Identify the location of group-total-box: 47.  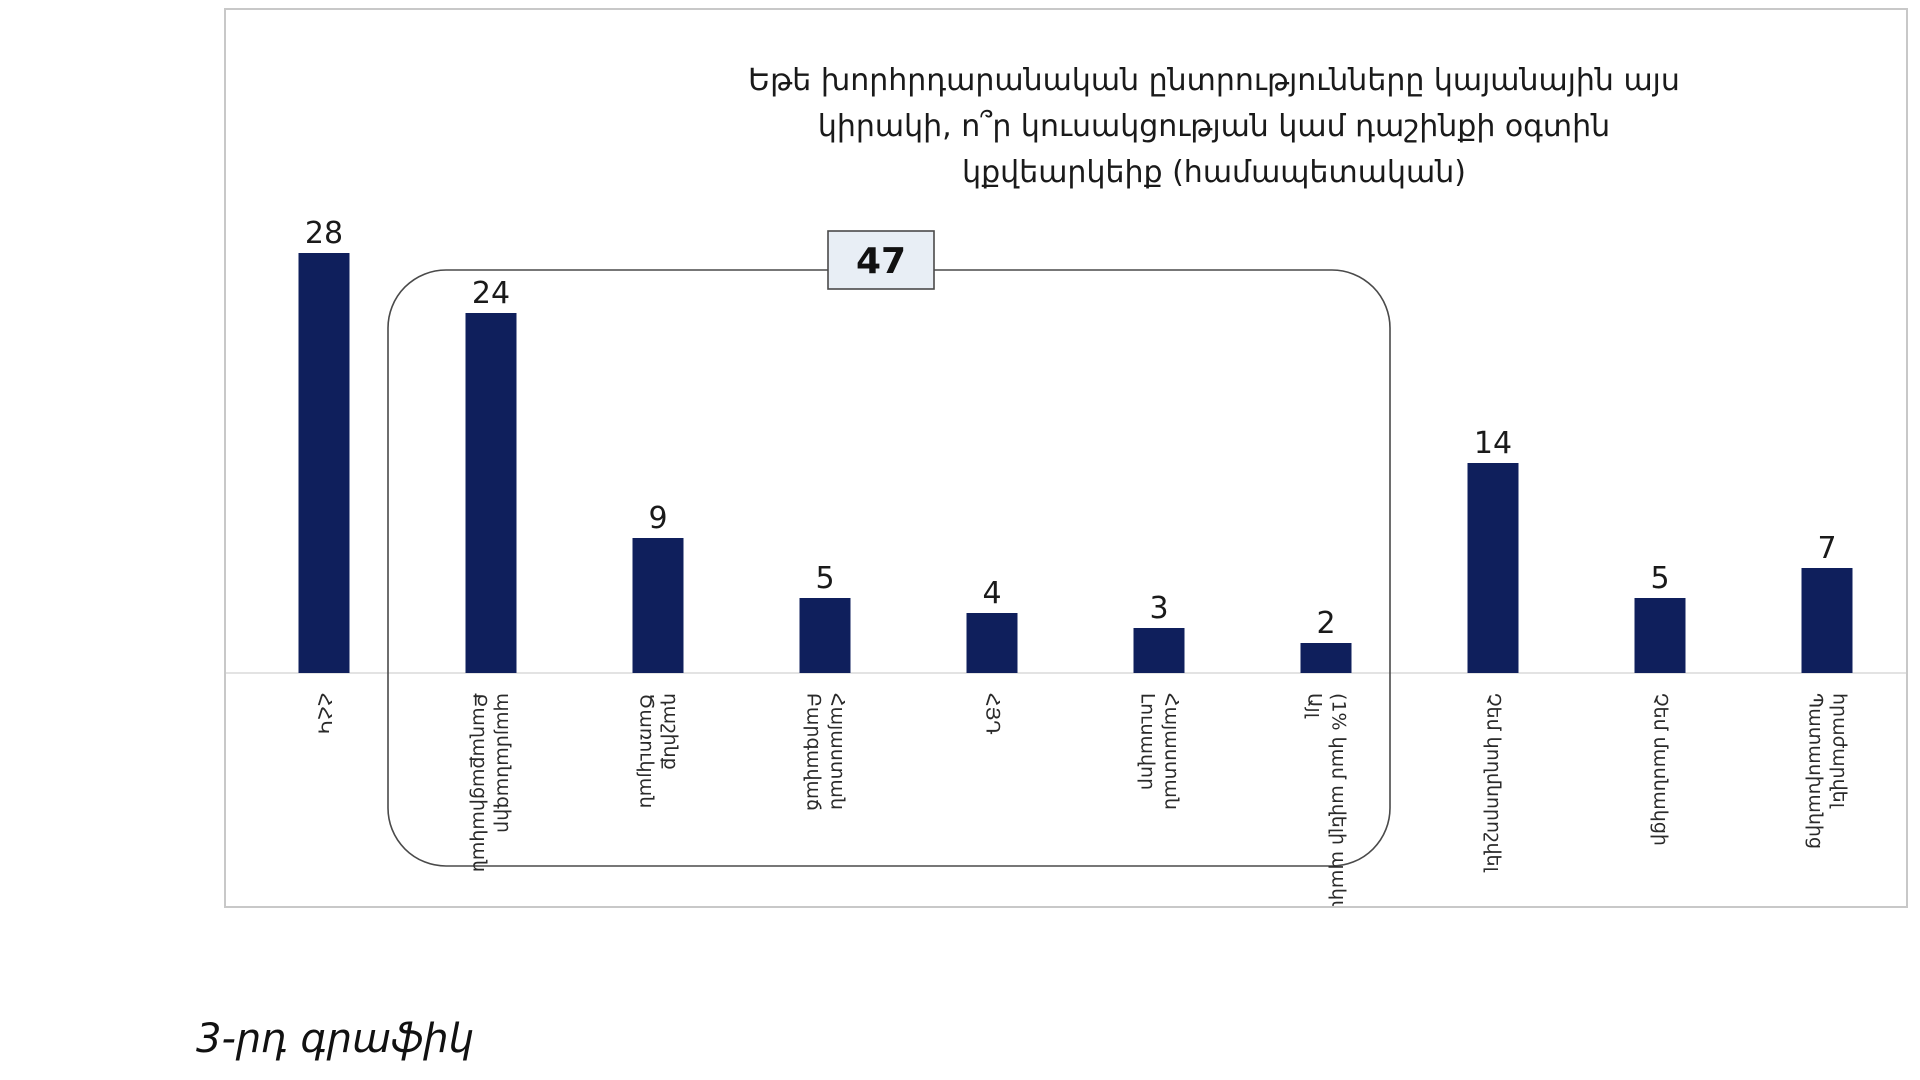
(881, 260).